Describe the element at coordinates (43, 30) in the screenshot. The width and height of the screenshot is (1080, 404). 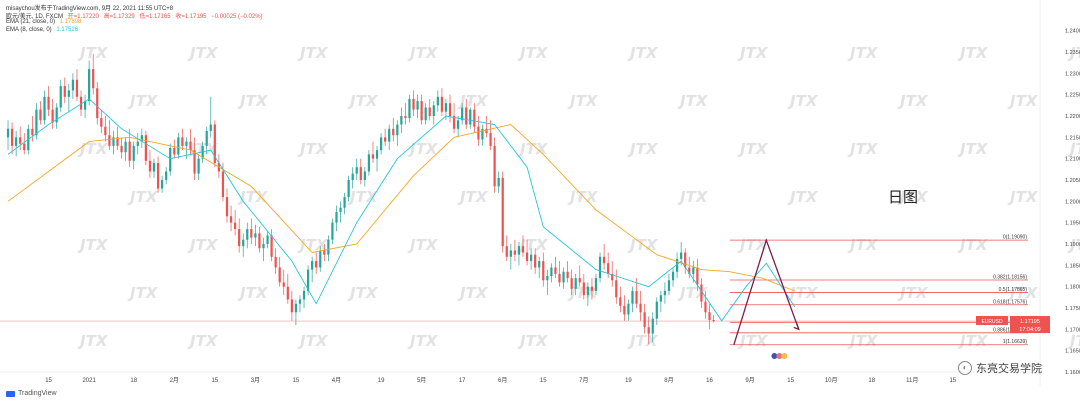
I see `ema8-legend: EMA (8, close, 0) 1.17526` at that location.